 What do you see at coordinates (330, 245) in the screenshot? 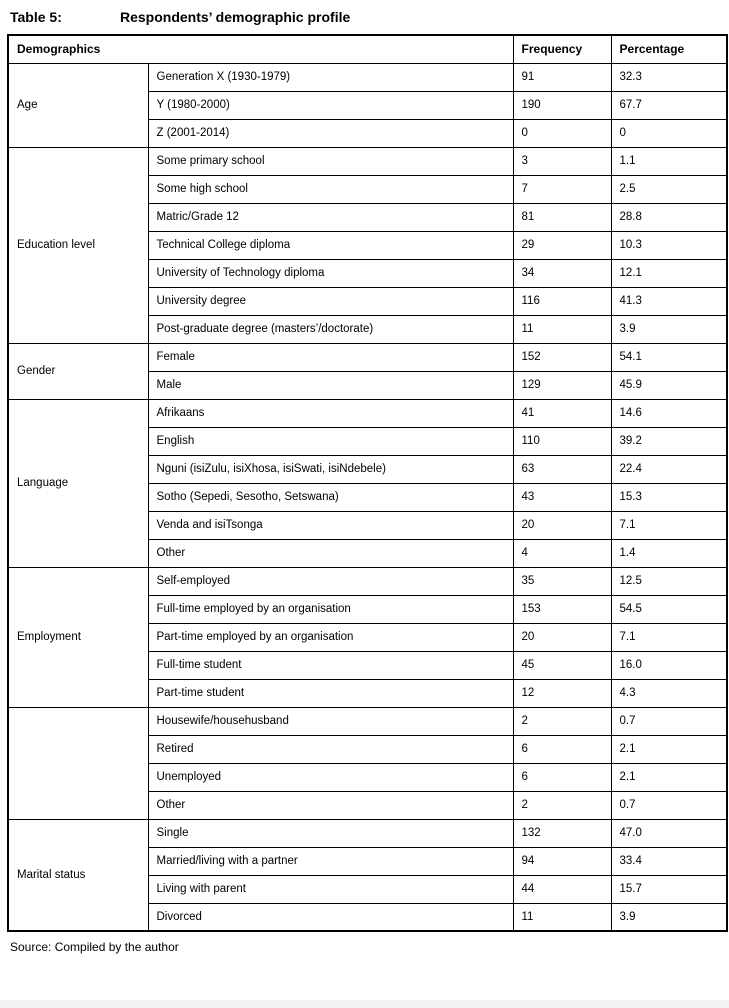
I see `row-label: Technical College diploma` at bounding box center [330, 245].